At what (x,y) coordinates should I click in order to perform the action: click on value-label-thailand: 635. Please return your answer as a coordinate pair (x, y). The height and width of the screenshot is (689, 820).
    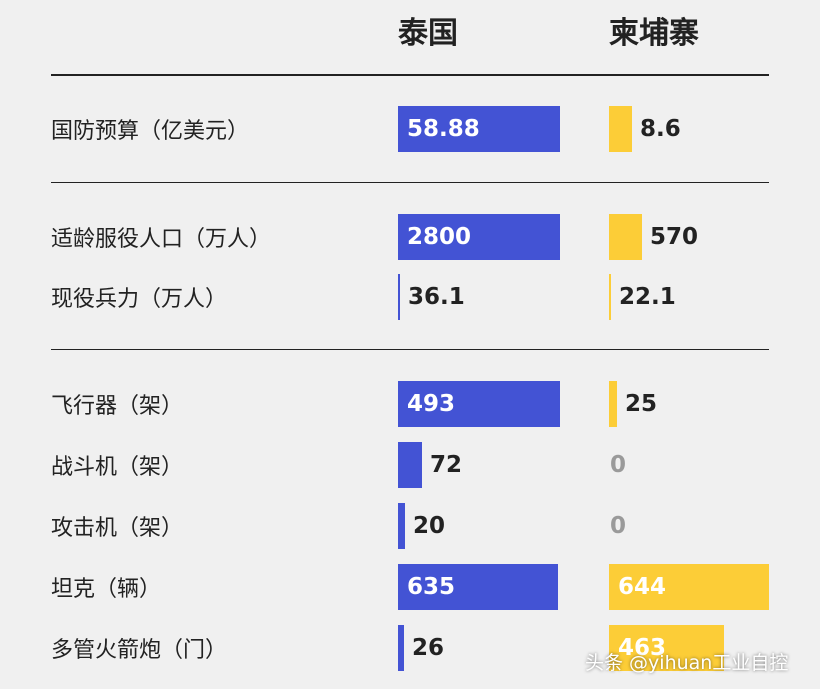
    Looking at the image, I should click on (431, 587).